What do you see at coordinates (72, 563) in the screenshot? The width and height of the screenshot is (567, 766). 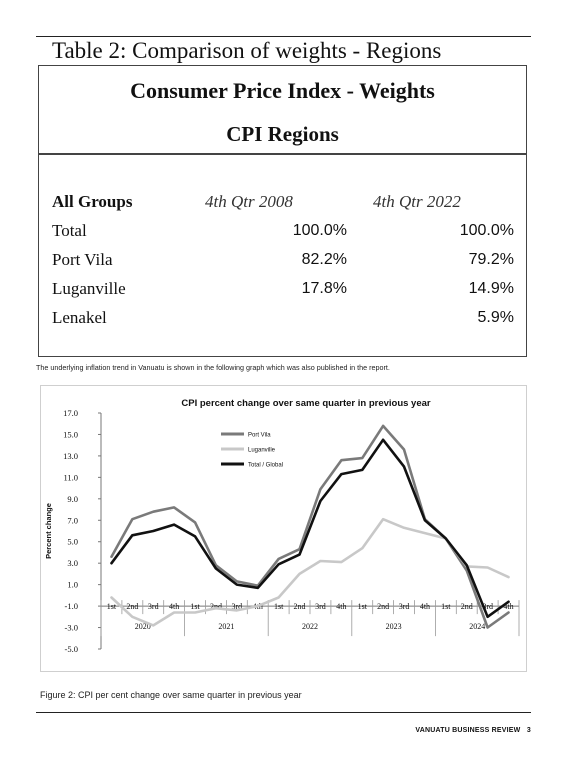 I see `y-tick-label: 3.0` at bounding box center [72, 563].